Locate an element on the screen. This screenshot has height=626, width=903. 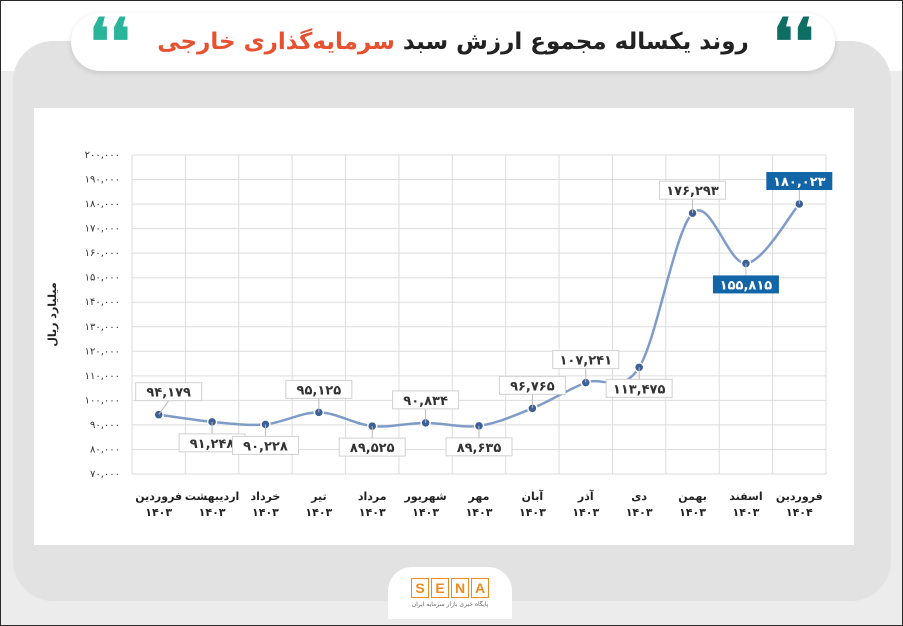
logo-letter: E is located at coordinates (440, 588).